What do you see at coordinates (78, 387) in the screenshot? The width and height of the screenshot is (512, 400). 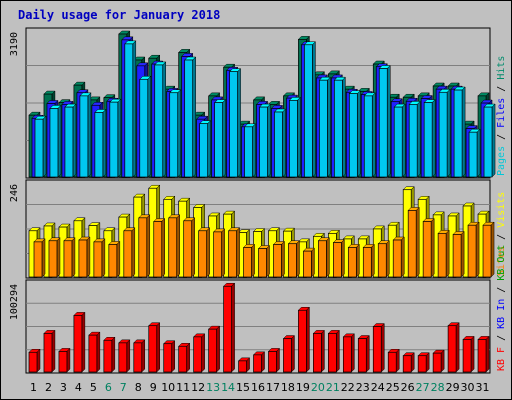 I see `x-tick-label: 4` at bounding box center [78, 387].